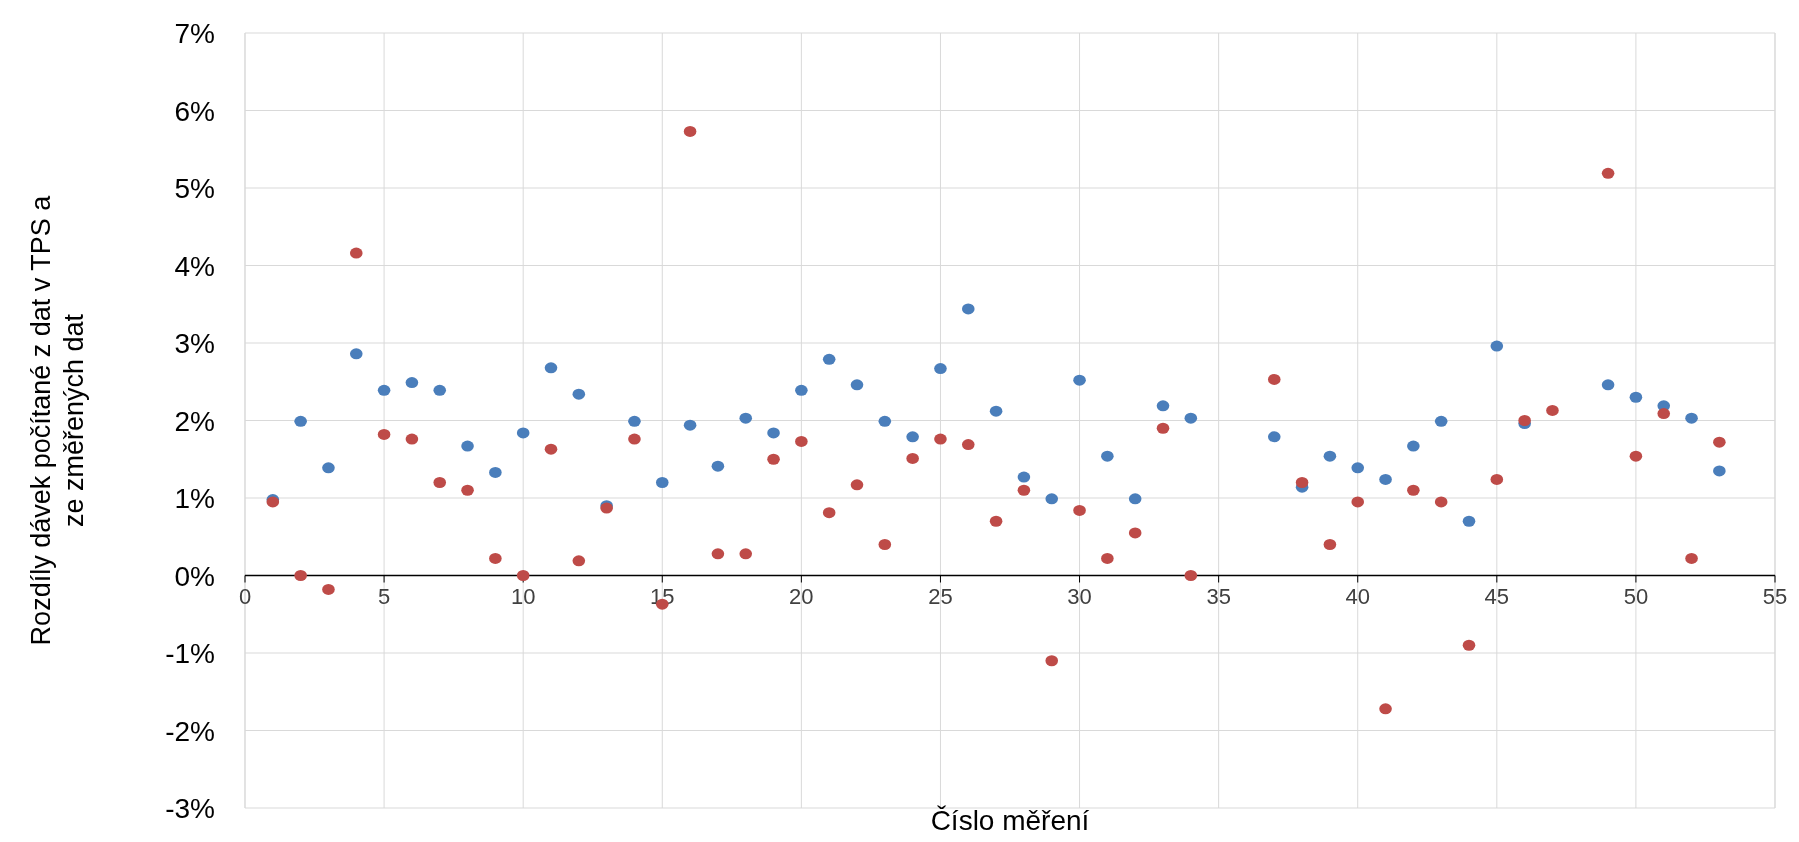 The height and width of the screenshot is (842, 1799). I want to click on x-tick-label: 55, so click(1775, 596).